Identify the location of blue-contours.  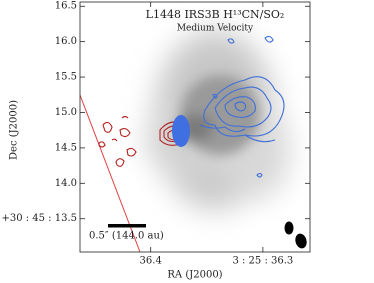
(242, 109).